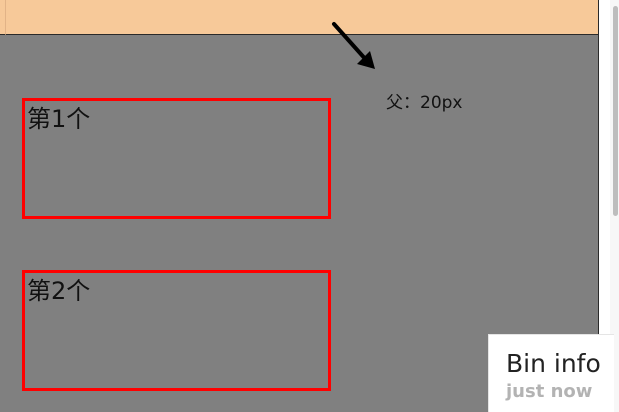 Image resolution: width=619 pixels, height=412 pixels. What do you see at coordinates (176, 158) in the screenshot?
I see `child-box-1: 第1个` at bounding box center [176, 158].